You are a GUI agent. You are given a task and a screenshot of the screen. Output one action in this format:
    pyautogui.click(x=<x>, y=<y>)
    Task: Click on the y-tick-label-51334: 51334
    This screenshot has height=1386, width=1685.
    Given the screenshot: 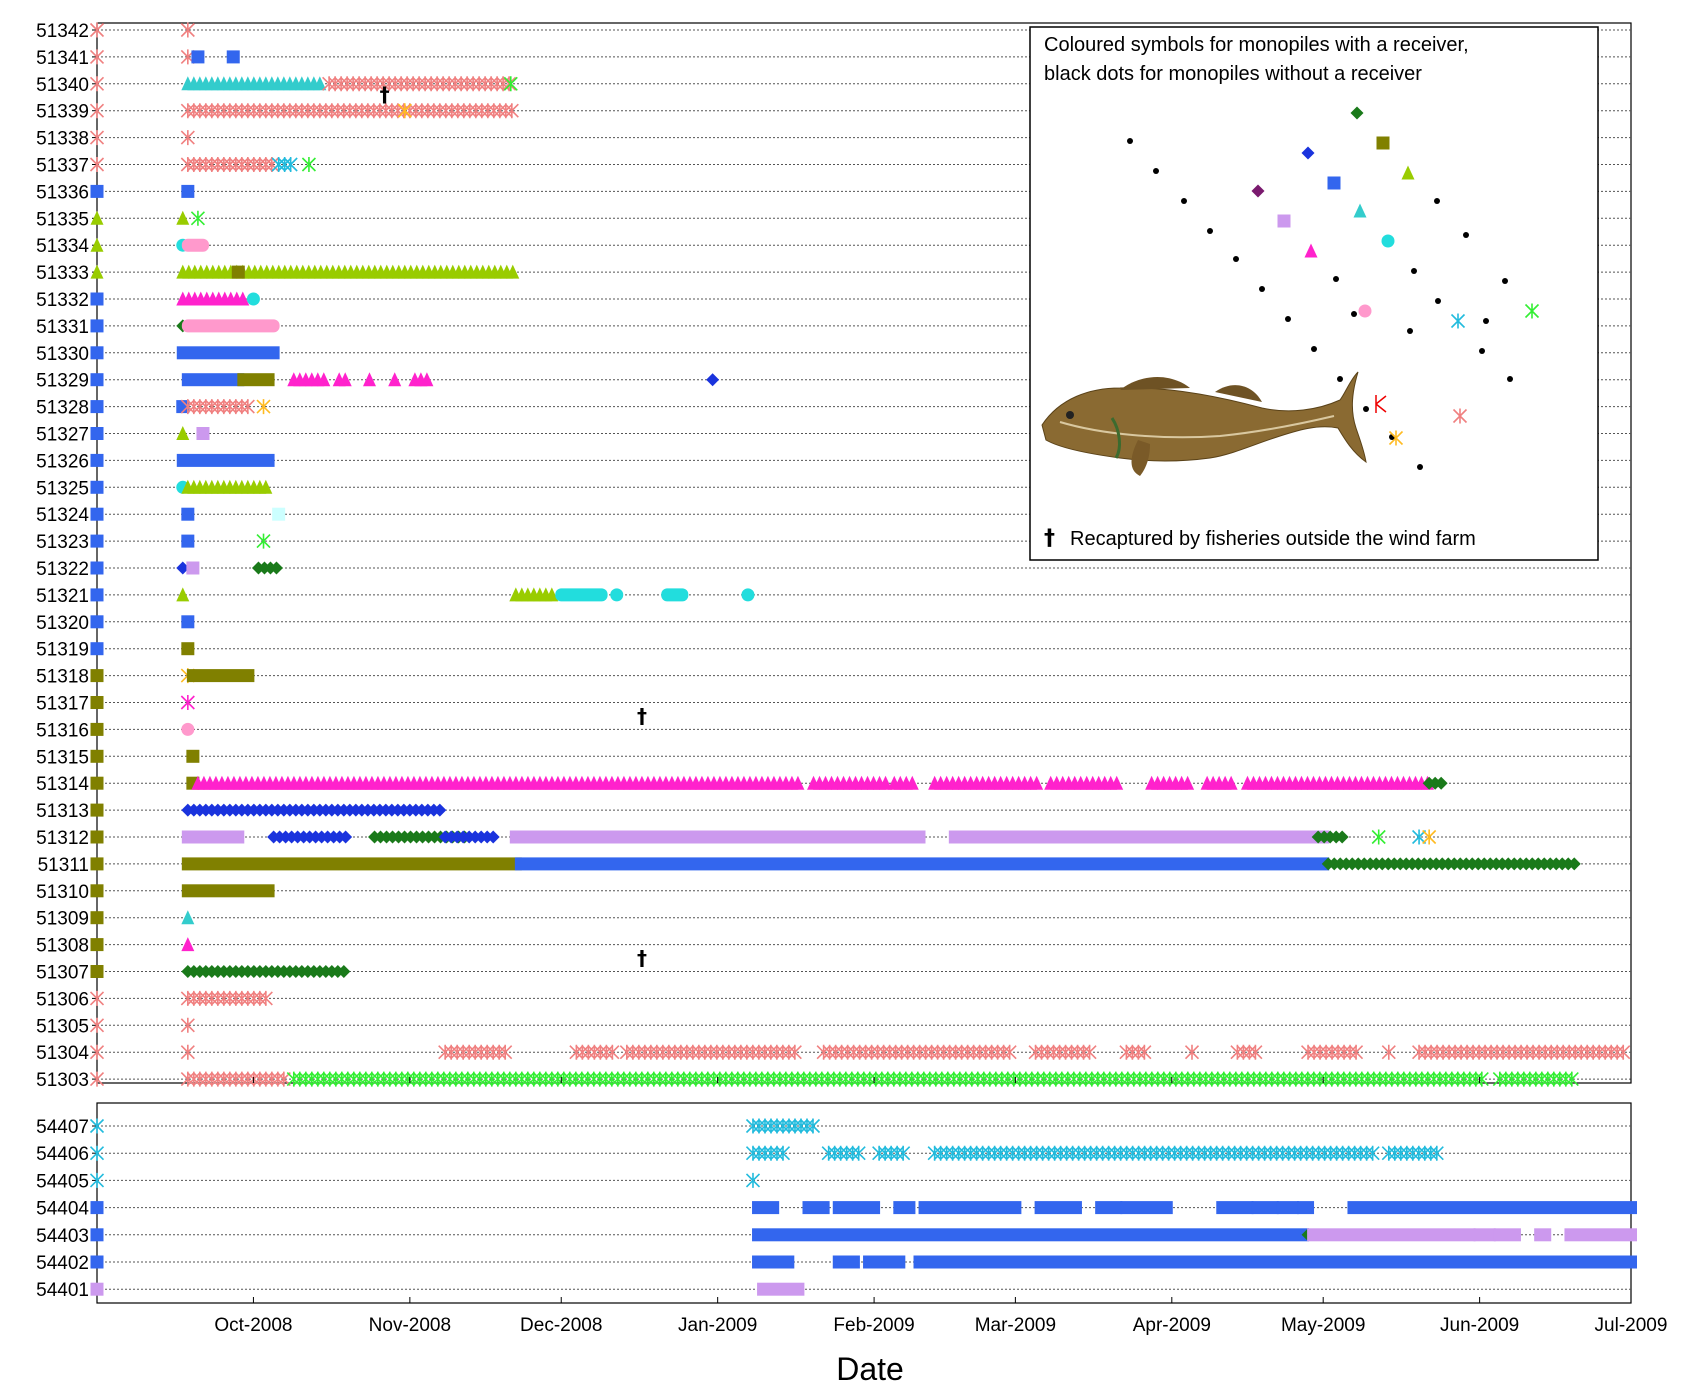 What is the action you would take?
    pyautogui.click(x=62, y=246)
    